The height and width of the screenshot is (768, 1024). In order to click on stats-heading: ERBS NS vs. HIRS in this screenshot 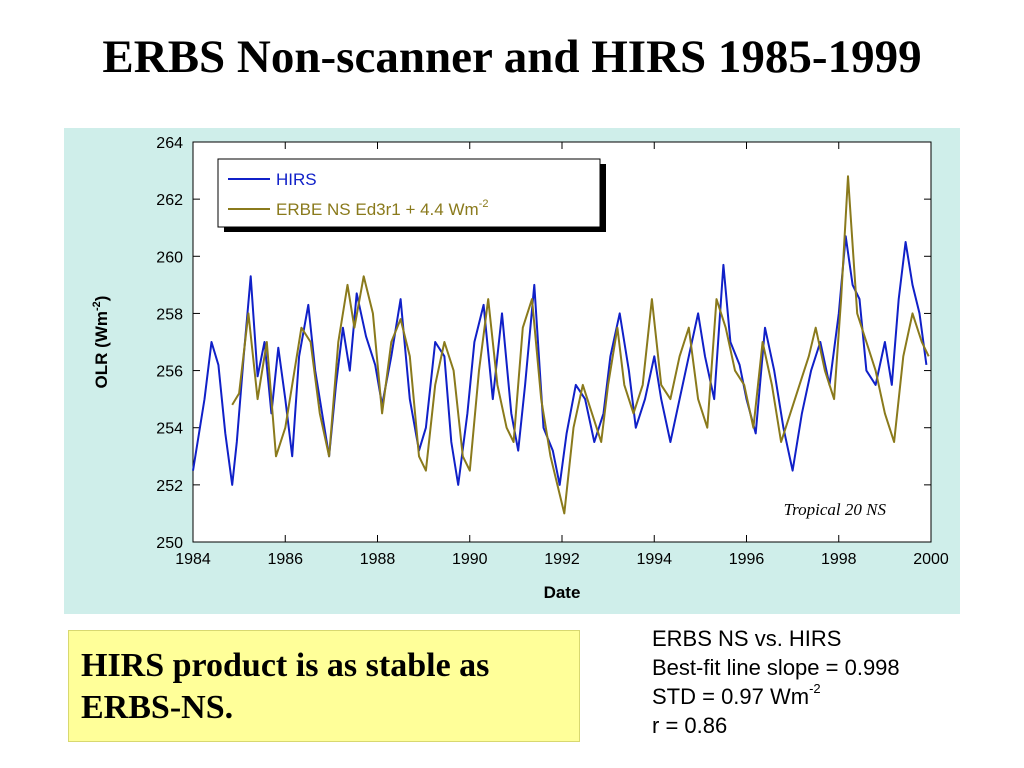, I will do `click(747, 638)`.